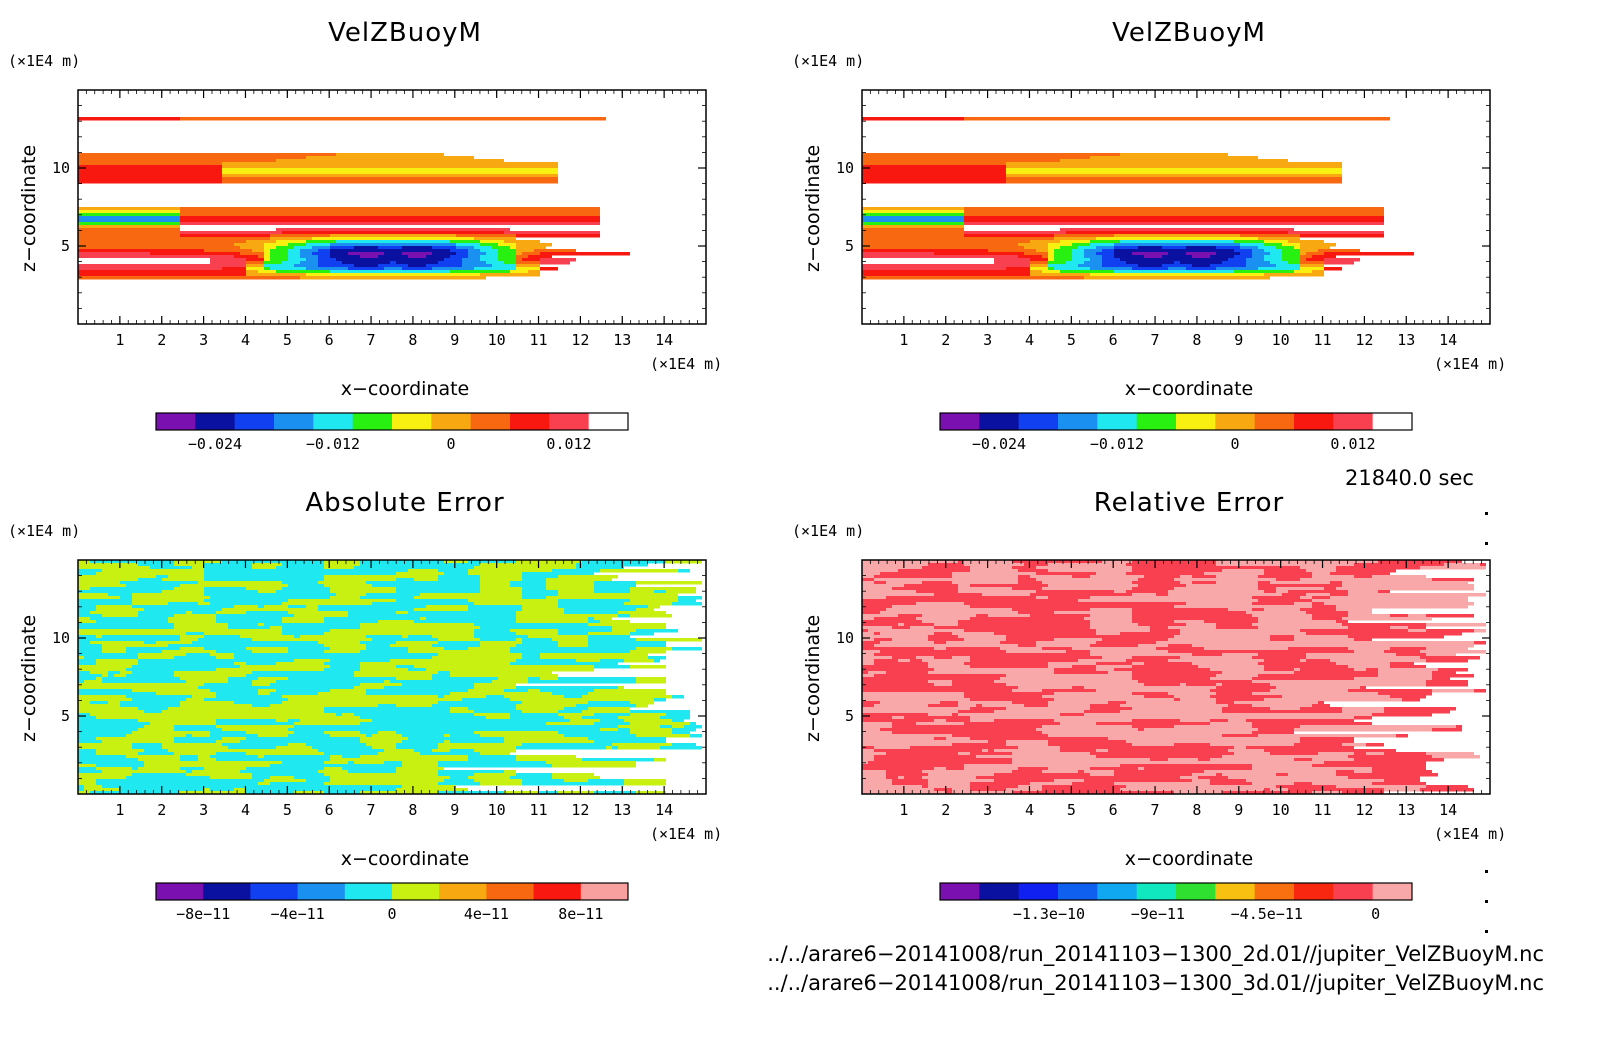  What do you see at coordinates (1470, 364) in the screenshot?
I see `x-unit-label: (×1E4 m)` at bounding box center [1470, 364].